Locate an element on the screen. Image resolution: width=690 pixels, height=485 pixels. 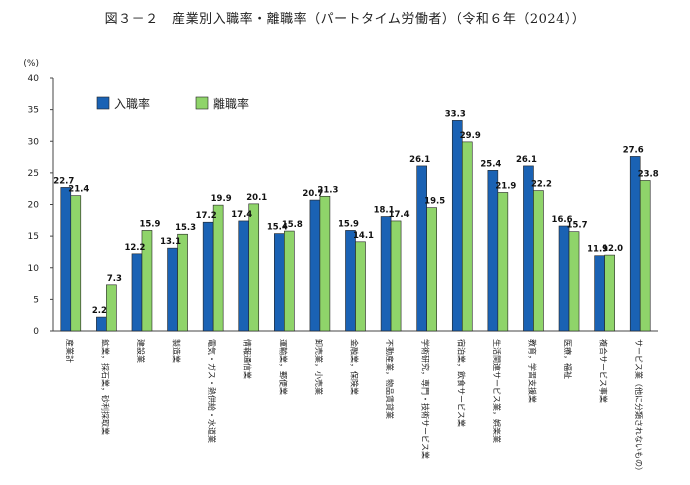
category-label: サービス業（他に分類されないもの） is located at coordinates (639, 407).